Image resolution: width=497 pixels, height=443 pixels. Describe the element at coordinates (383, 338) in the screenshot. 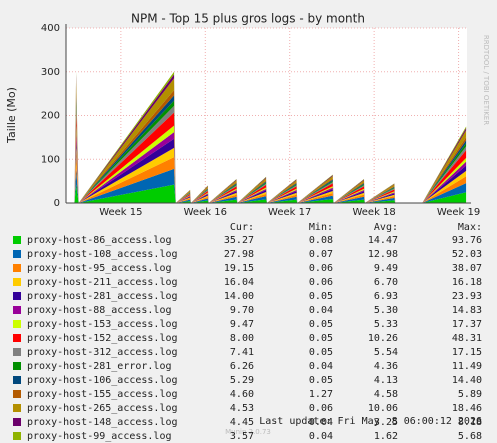

I see `legend-stat: 10.26` at that location.